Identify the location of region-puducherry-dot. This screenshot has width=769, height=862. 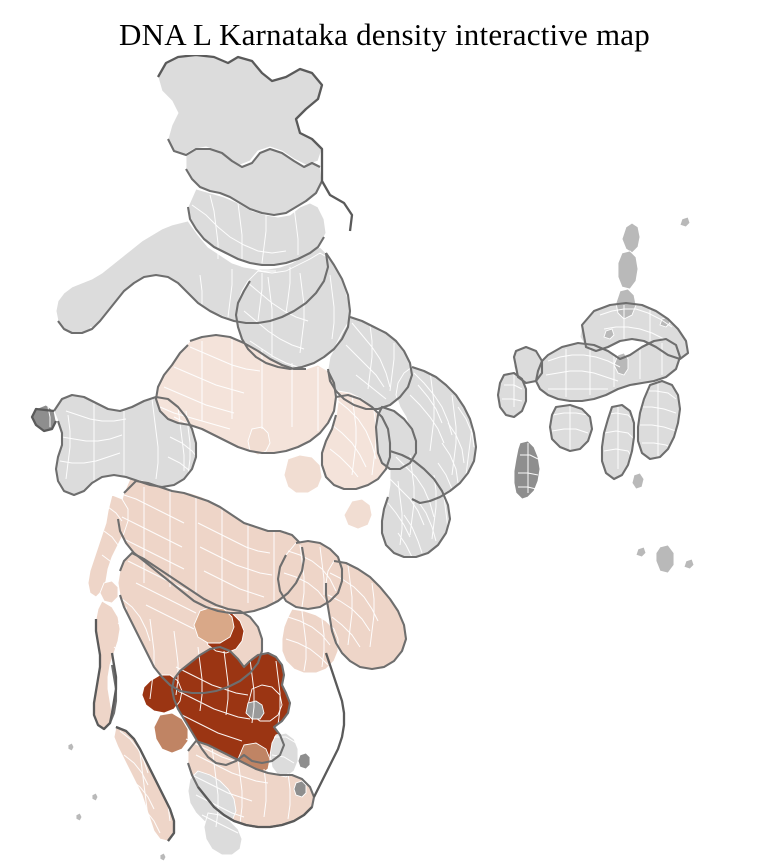
(304, 761).